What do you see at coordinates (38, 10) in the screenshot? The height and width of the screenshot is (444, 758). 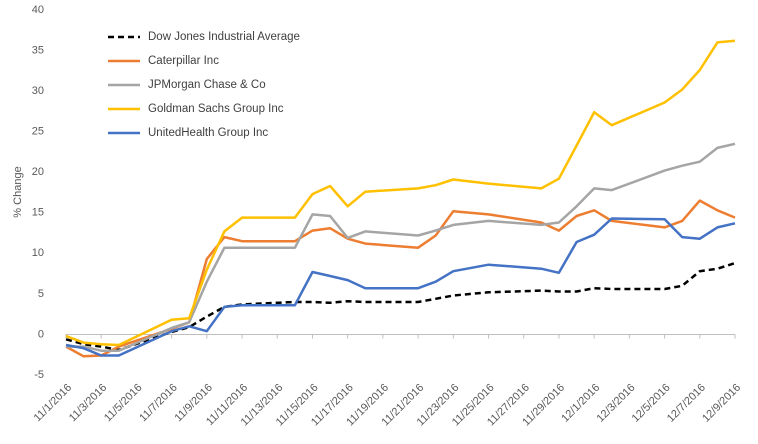 I see `y-tick-label: 40` at bounding box center [38, 10].